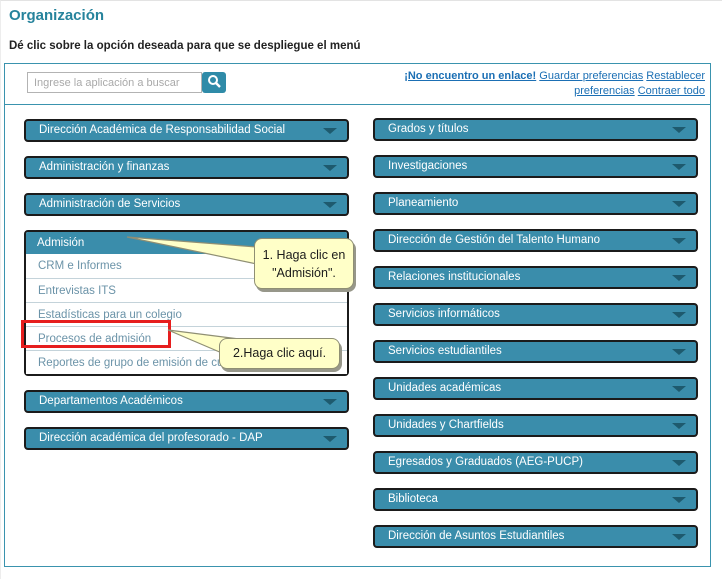 The width and height of the screenshot is (722, 579). I want to click on page-title: Organización, so click(57, 15).